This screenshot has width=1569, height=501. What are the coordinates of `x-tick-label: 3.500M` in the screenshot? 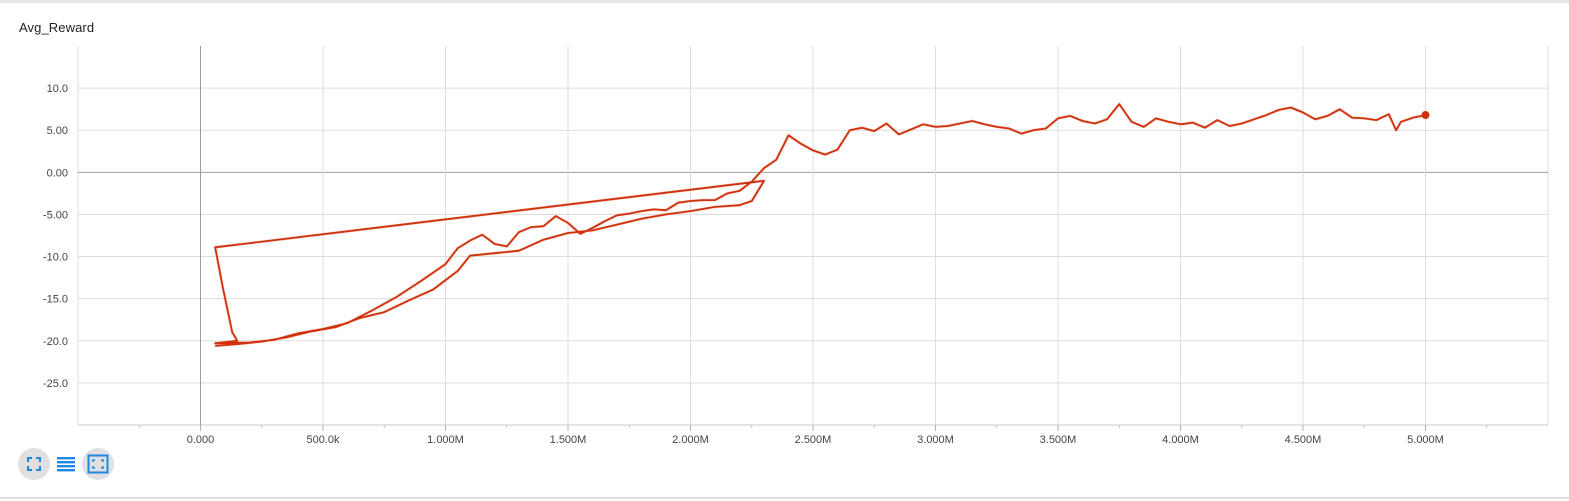 It's located at (1058, 440).